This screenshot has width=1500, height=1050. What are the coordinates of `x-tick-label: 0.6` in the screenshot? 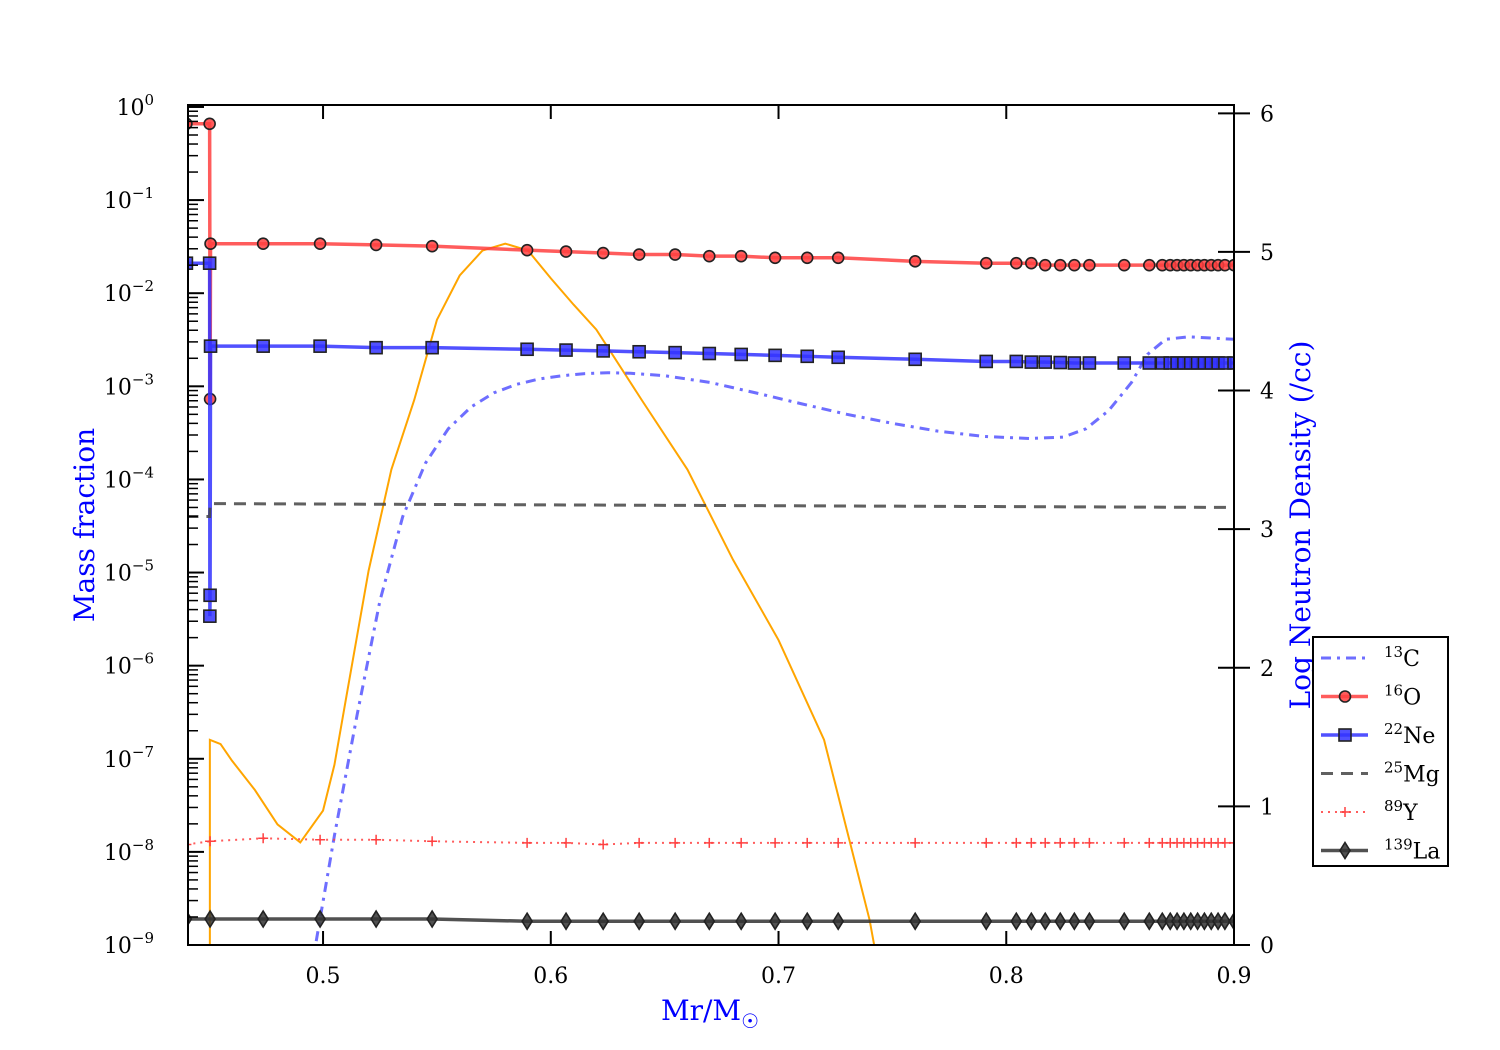 It's located at (550, 976).